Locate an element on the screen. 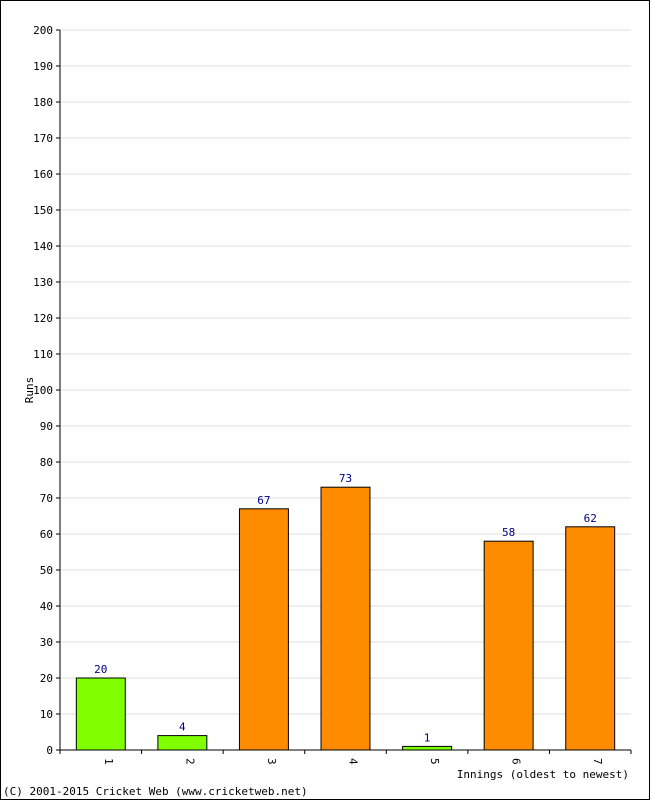 This screenshot has height=800, width=650. y-tick-label: 130 is located at coordinates (43, 282).